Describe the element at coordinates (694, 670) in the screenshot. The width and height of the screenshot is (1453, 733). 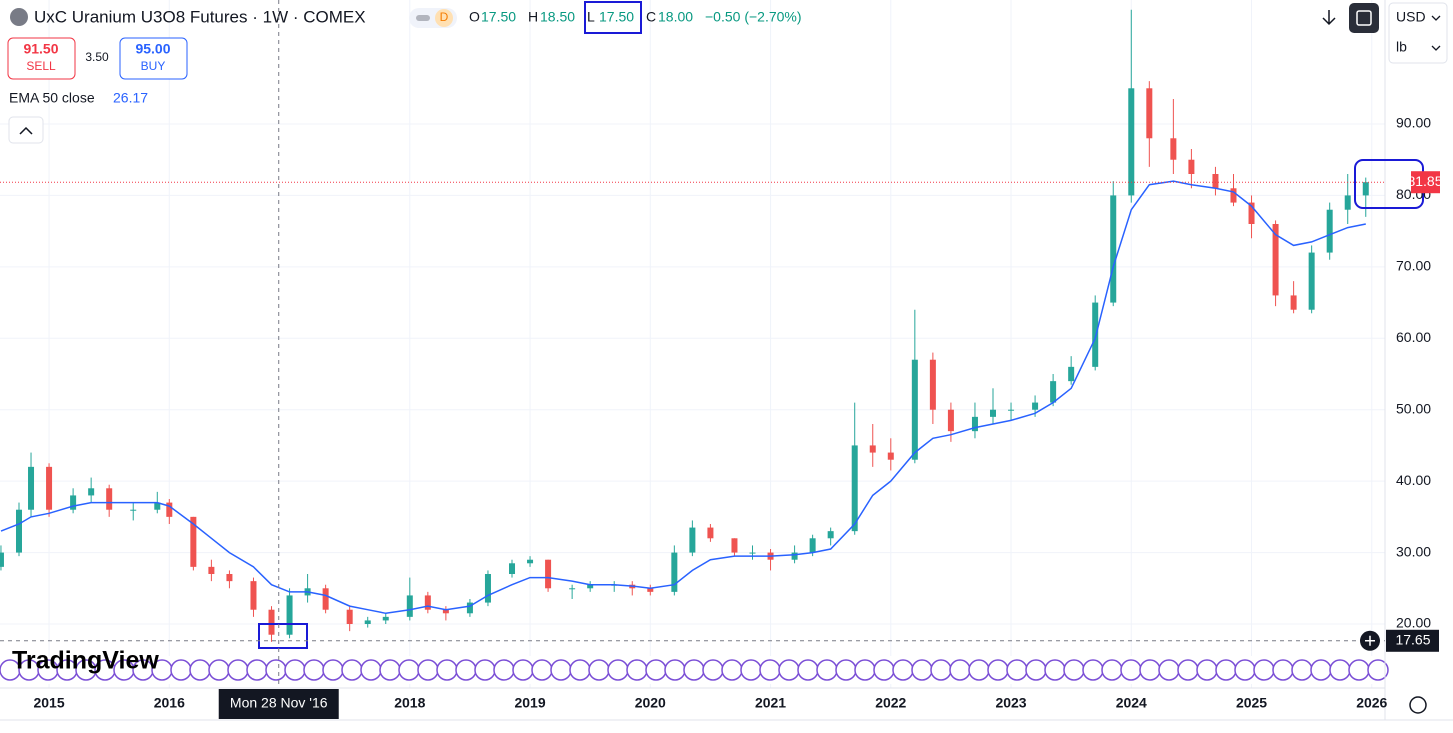
I see `events-strip` at that location.